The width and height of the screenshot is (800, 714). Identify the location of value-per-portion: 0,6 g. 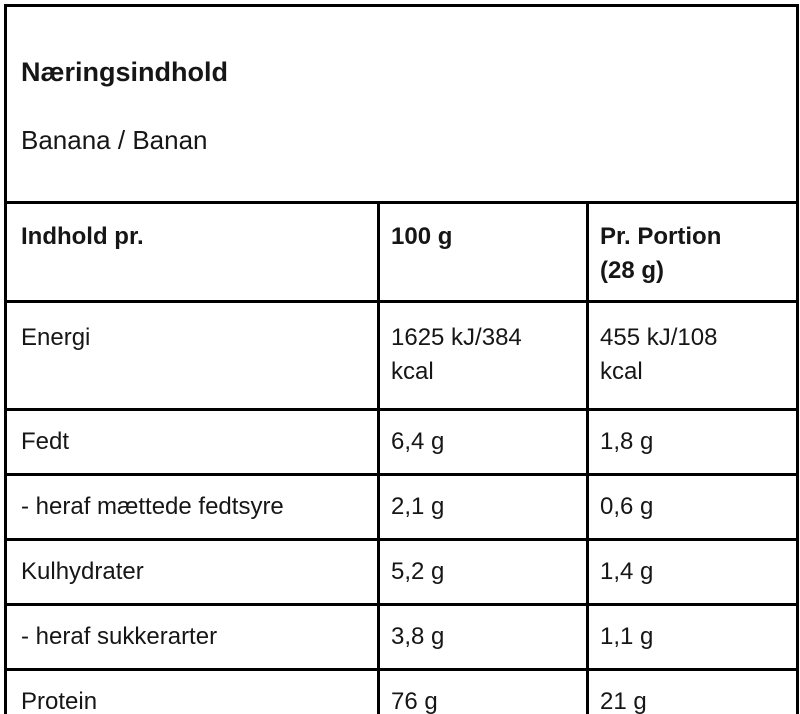
(692, 507).